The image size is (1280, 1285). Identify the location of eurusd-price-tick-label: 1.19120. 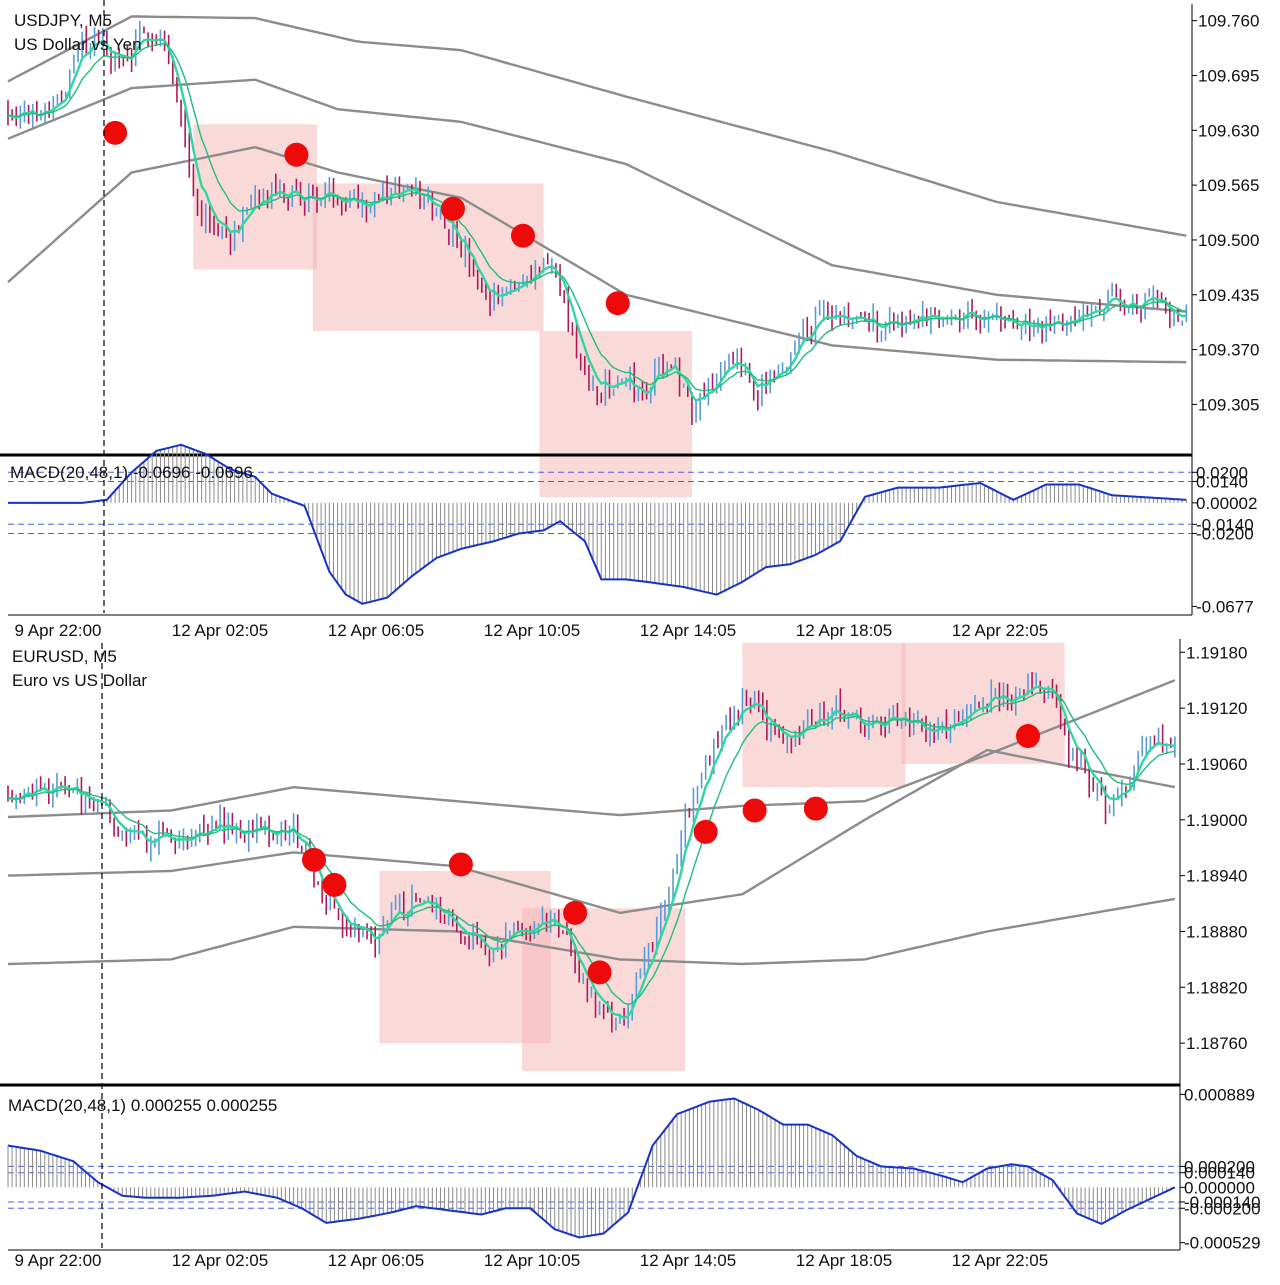
(1216, 708).